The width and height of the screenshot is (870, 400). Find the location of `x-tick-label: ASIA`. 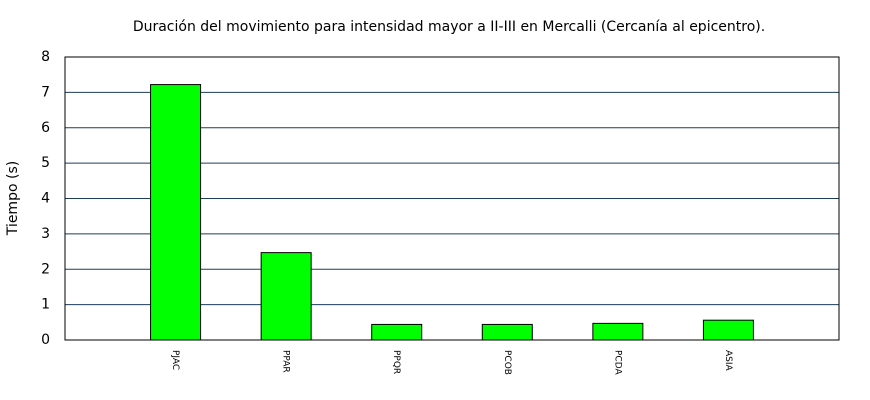

x-tick-label: ASIA is located at coordinates (728, 361).